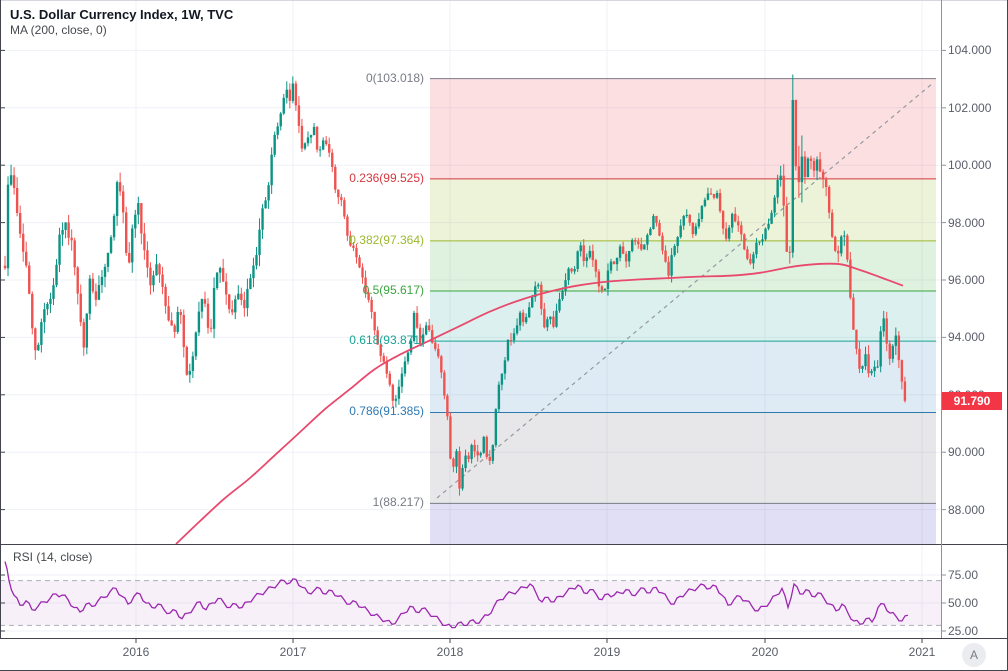 The height and width of the screenshot is (671, 1008). Describe the element at coordinates (456, 595) in the screenshot. I see `rsi-line` at that location.